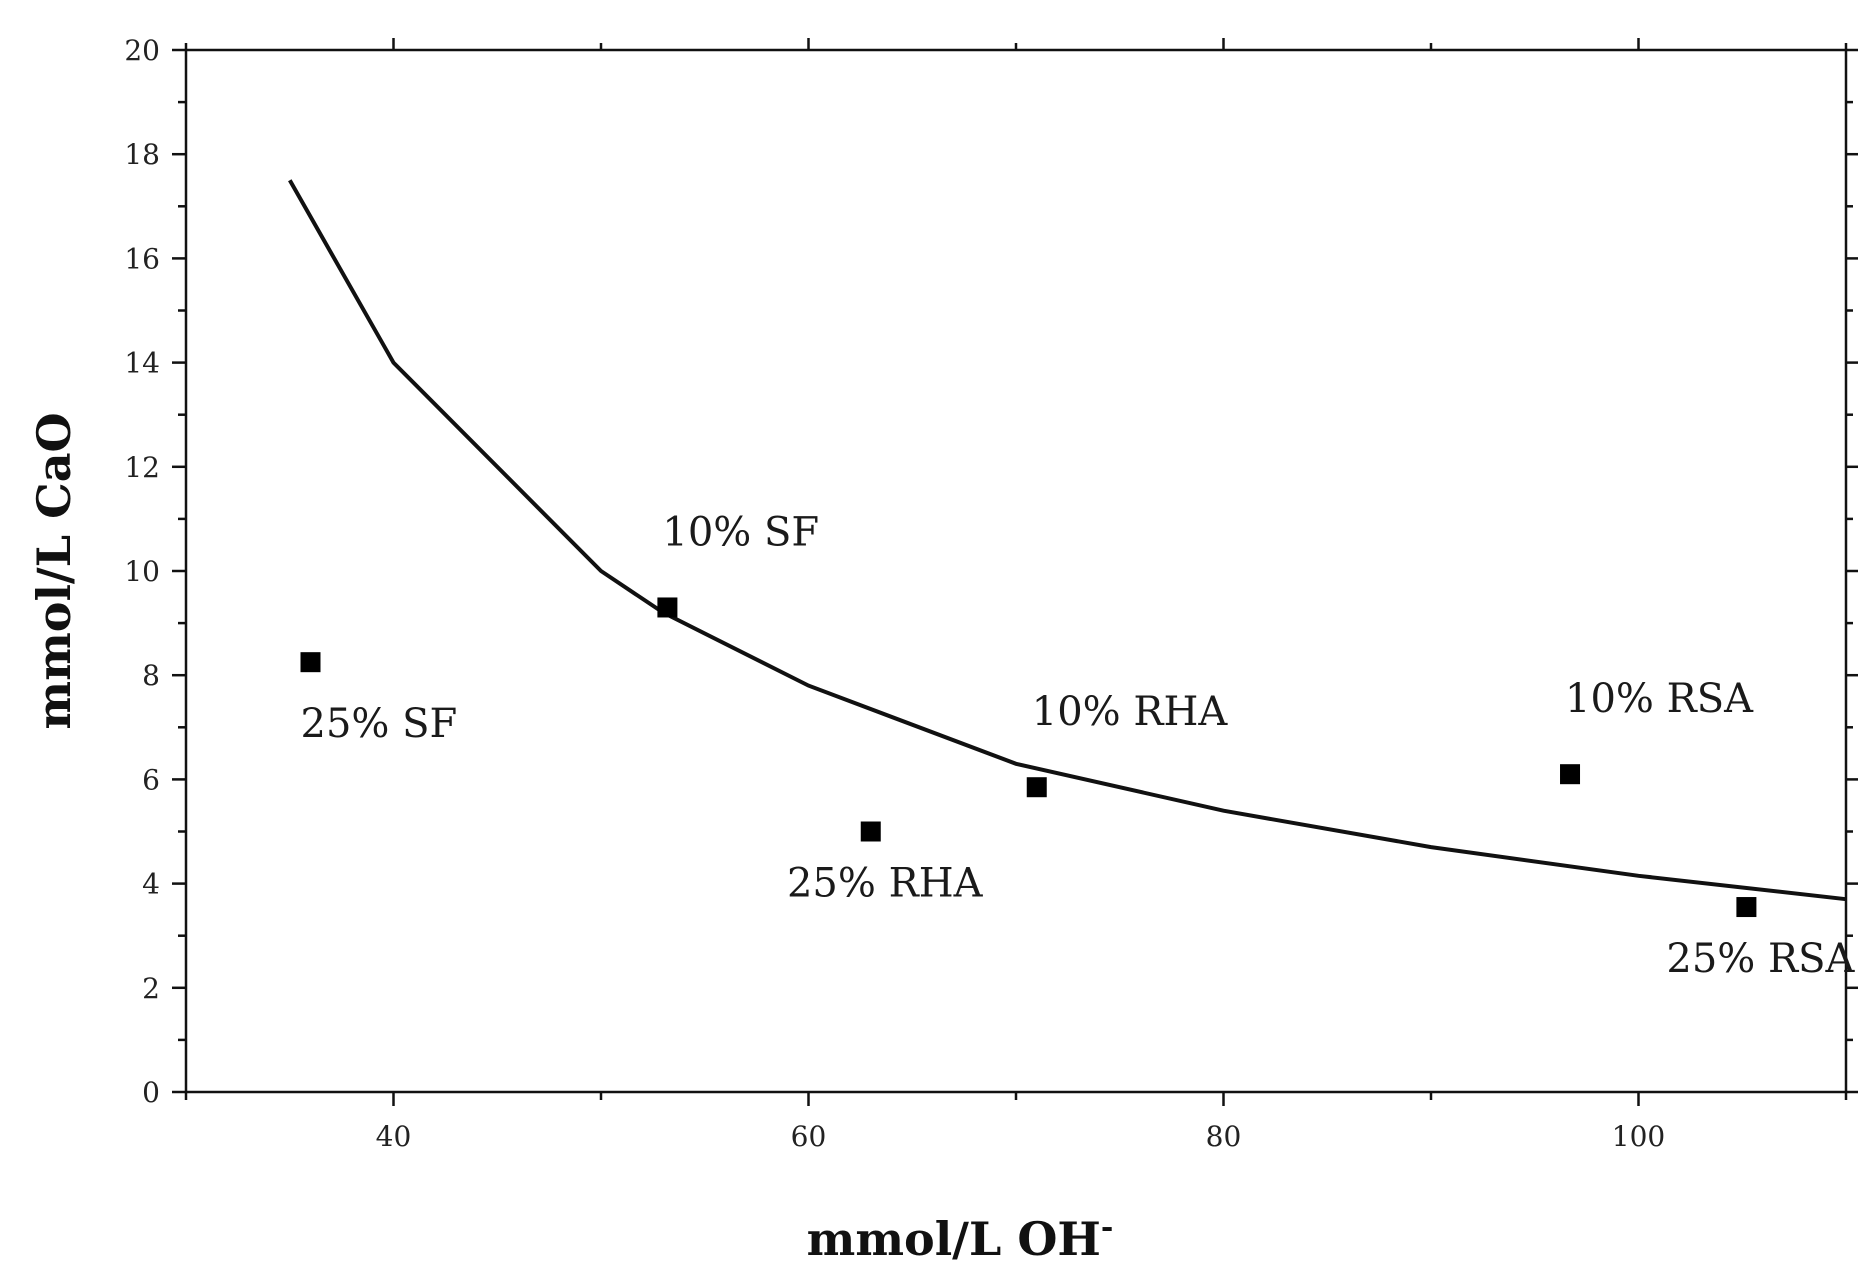 The image size is (1870, 1288). Describe the element at coordinates (151, 988) in the screenshot. I see `y-tick-label: 2` at that location.